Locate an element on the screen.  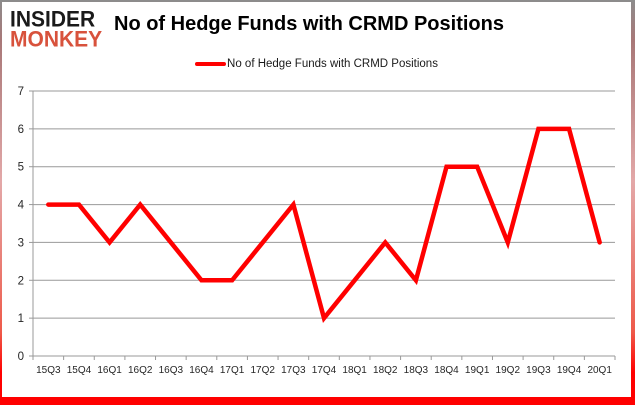
x-tick-label: 18Q4 is located at coordinates (446, 370).